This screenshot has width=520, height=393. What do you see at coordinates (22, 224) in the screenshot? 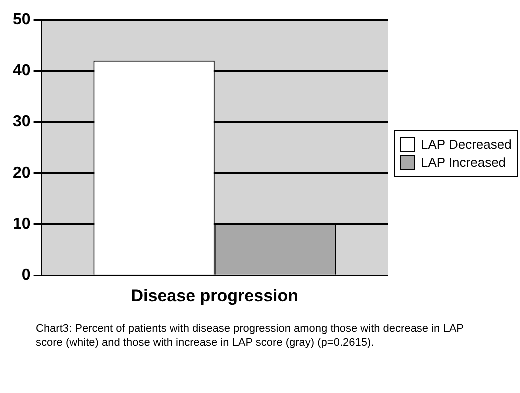
I see `y-tick-label: 10` at bounding box center [22, 224].